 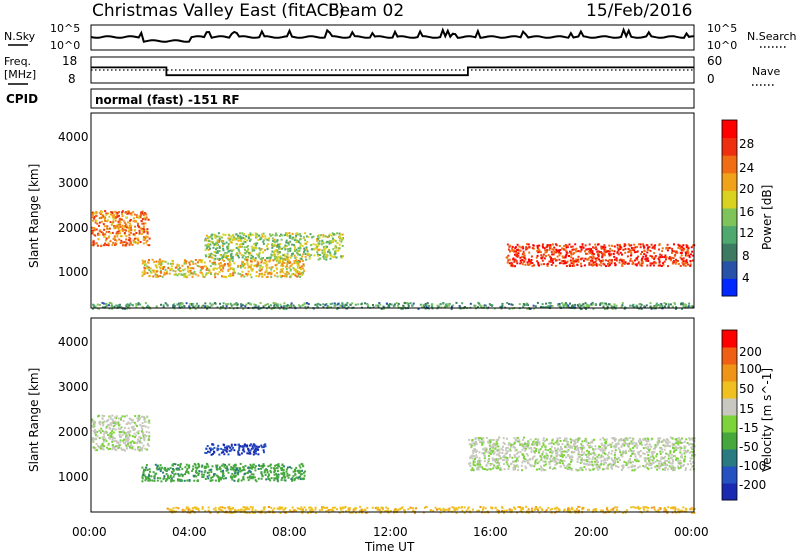 What do you see at coordinates (121, 433) in the screenshot?
I see `feature-early-band` at bounding box center [121, 433].